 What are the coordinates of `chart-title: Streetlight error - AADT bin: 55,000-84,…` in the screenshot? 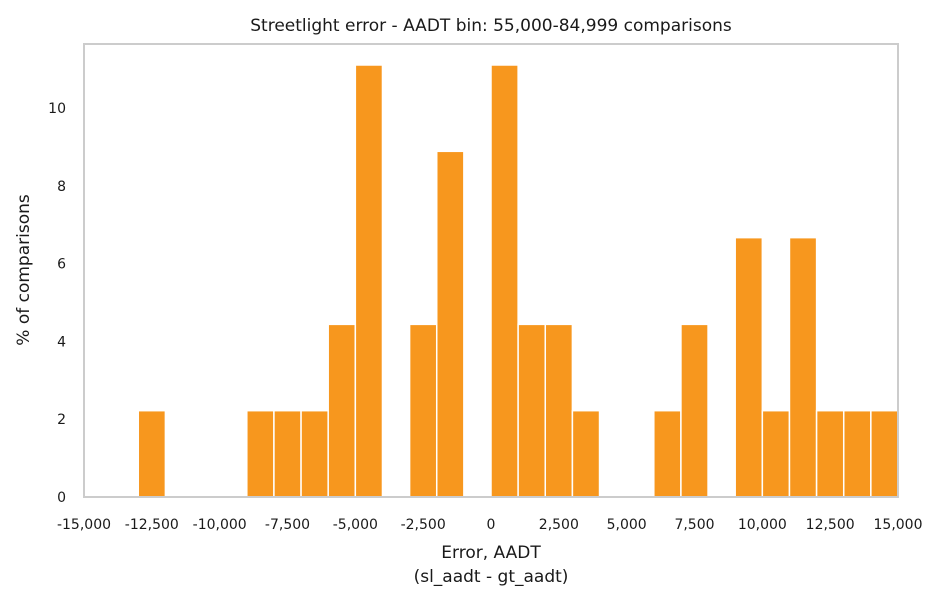 It's located at (491, 26).